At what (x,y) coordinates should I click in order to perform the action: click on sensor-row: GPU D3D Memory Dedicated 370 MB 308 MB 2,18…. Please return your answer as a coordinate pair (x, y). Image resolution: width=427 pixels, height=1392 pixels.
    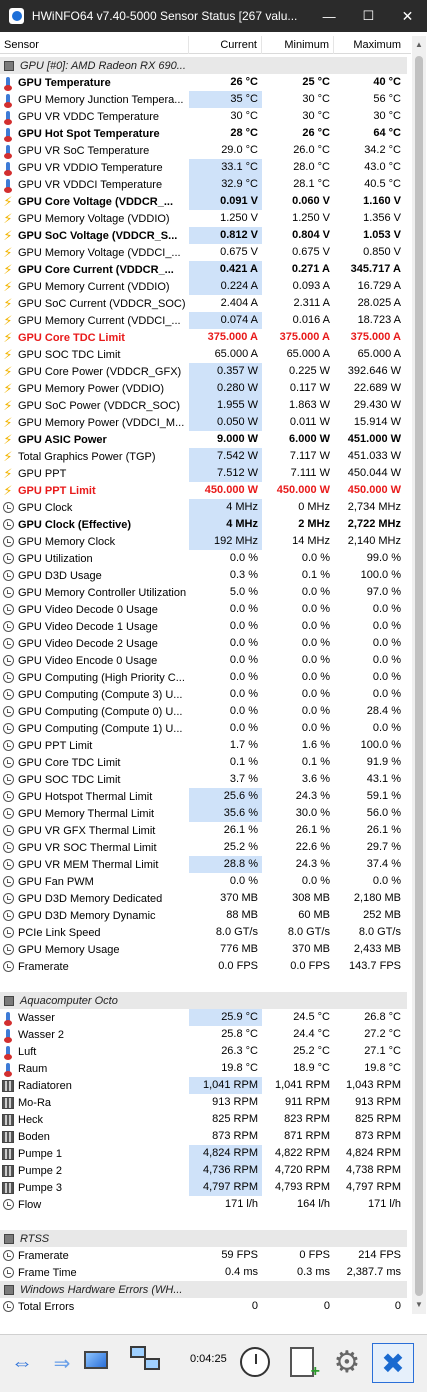
    Looking at the image, I should click on (203, 898).